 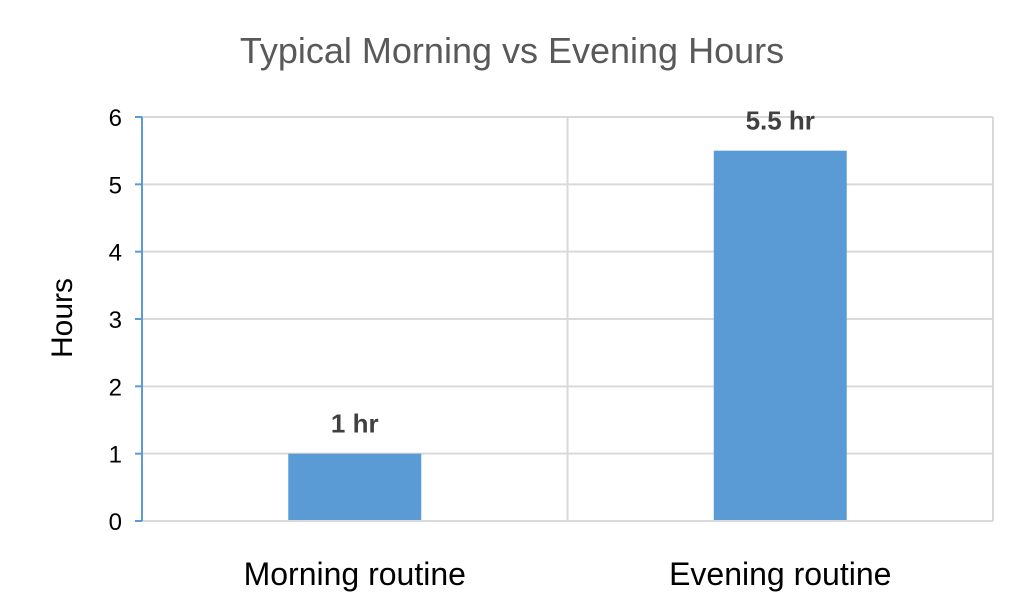 What do you see at coordinates (115, 387) in the screenshot?
I see `y-tick-label: 2` at bounding box center [115, 387].